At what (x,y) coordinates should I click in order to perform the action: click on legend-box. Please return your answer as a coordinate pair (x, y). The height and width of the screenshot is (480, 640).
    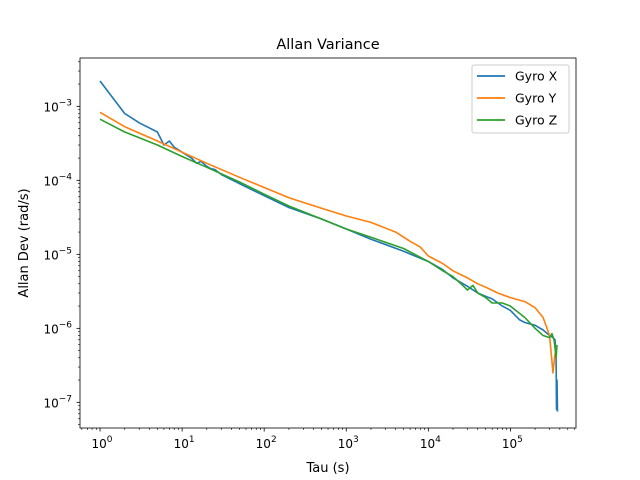
    Looking at the image, I should click on (520, 99).